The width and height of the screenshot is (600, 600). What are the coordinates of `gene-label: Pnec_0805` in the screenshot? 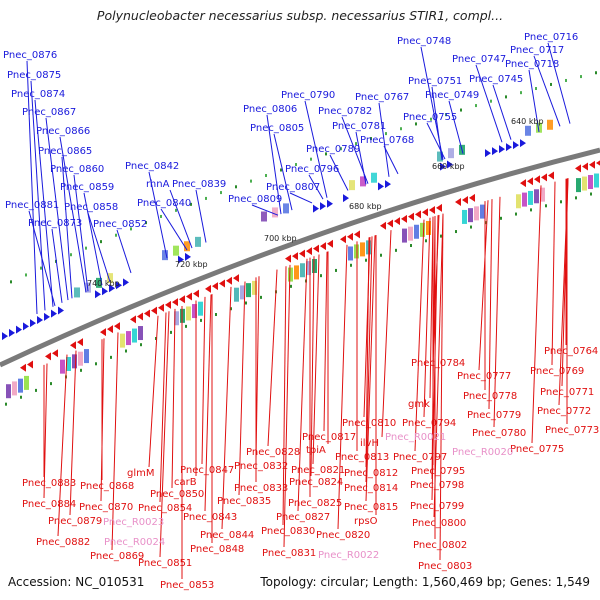 It's located at (277, 128).